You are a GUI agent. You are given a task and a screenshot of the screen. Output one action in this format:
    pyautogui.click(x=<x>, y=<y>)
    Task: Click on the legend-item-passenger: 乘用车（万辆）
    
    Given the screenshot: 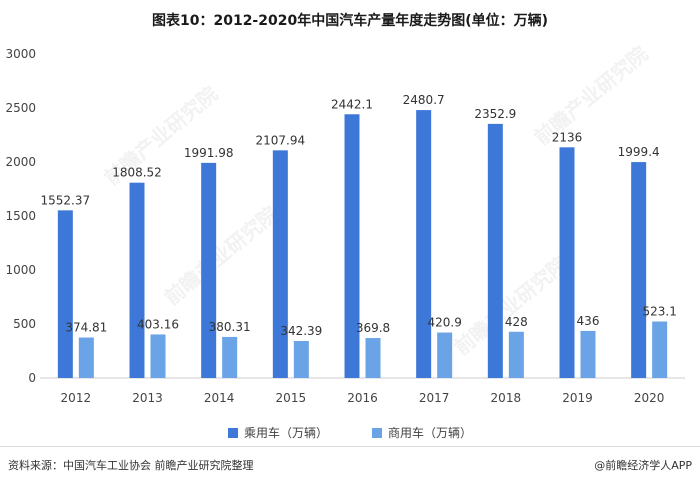 What is the action you would take?
    pyautogui.click(x=277, y=432)
    